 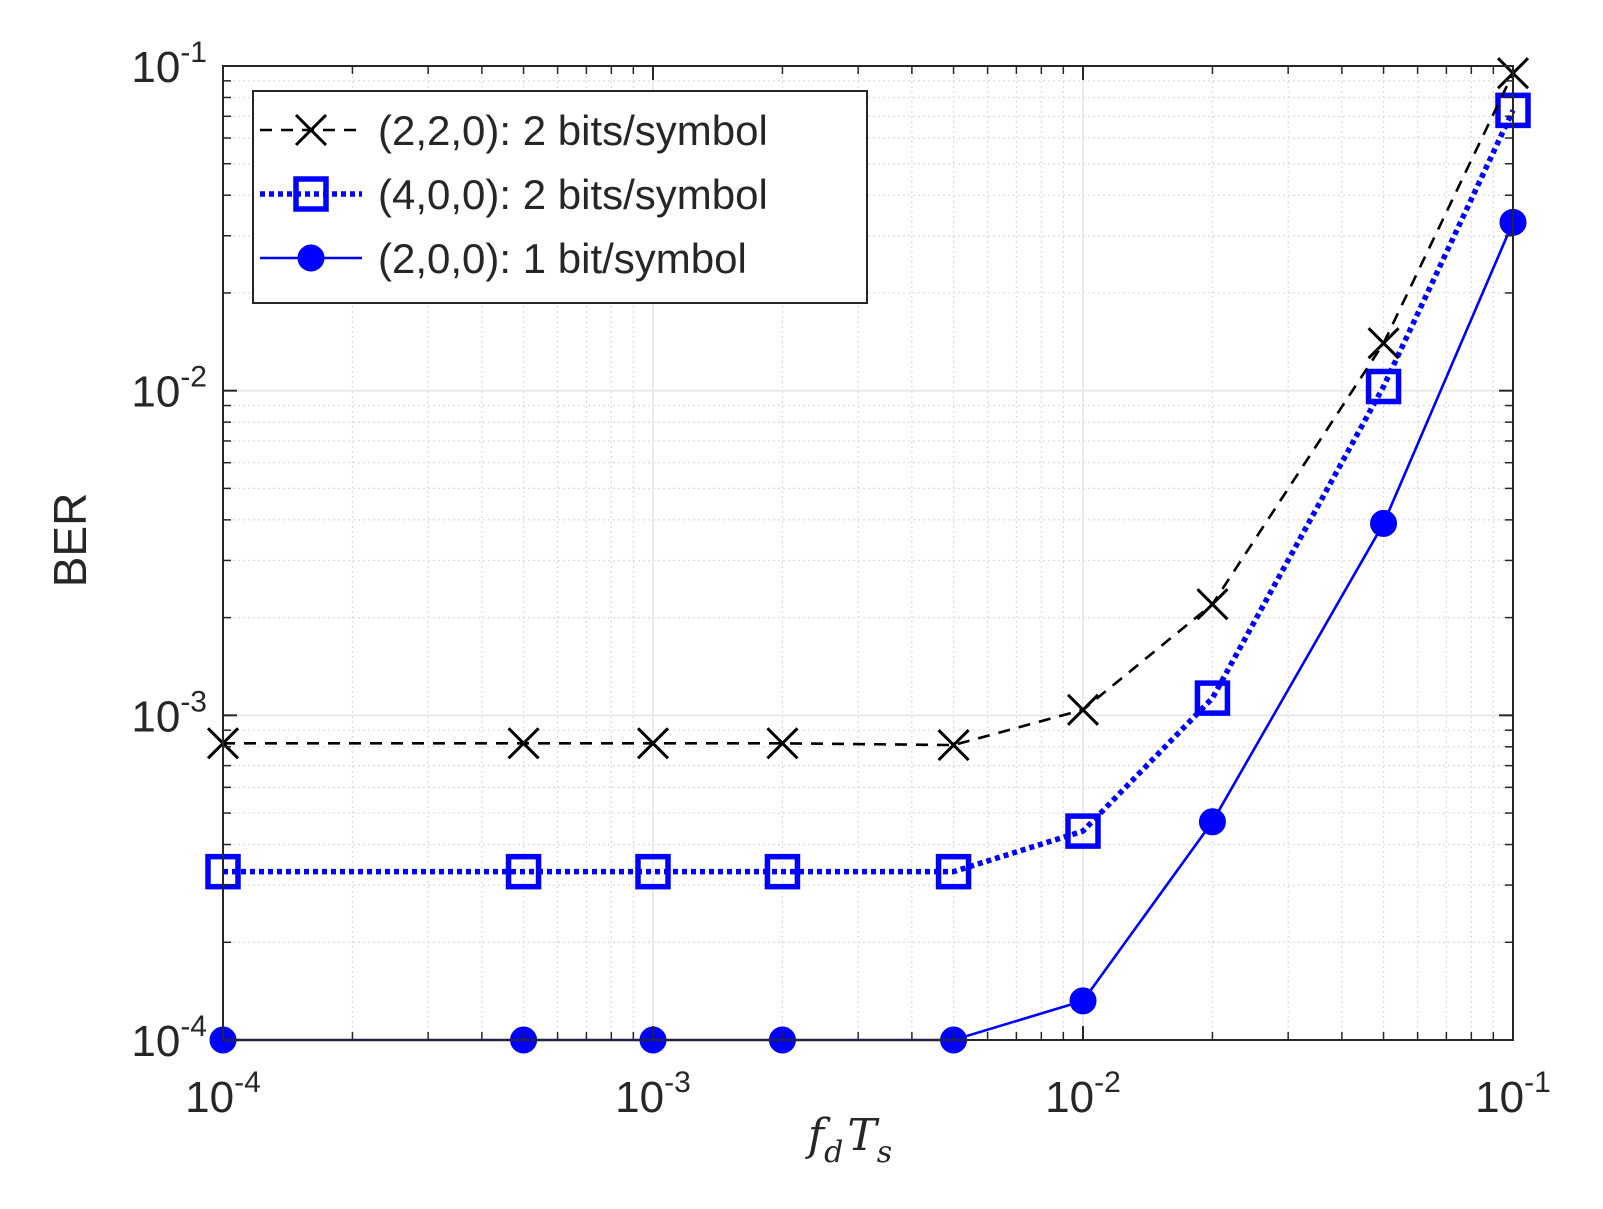 I want to click on legend-entry-1: (2,2,0): 2 bits/symbol, so click(x=514, y=130).